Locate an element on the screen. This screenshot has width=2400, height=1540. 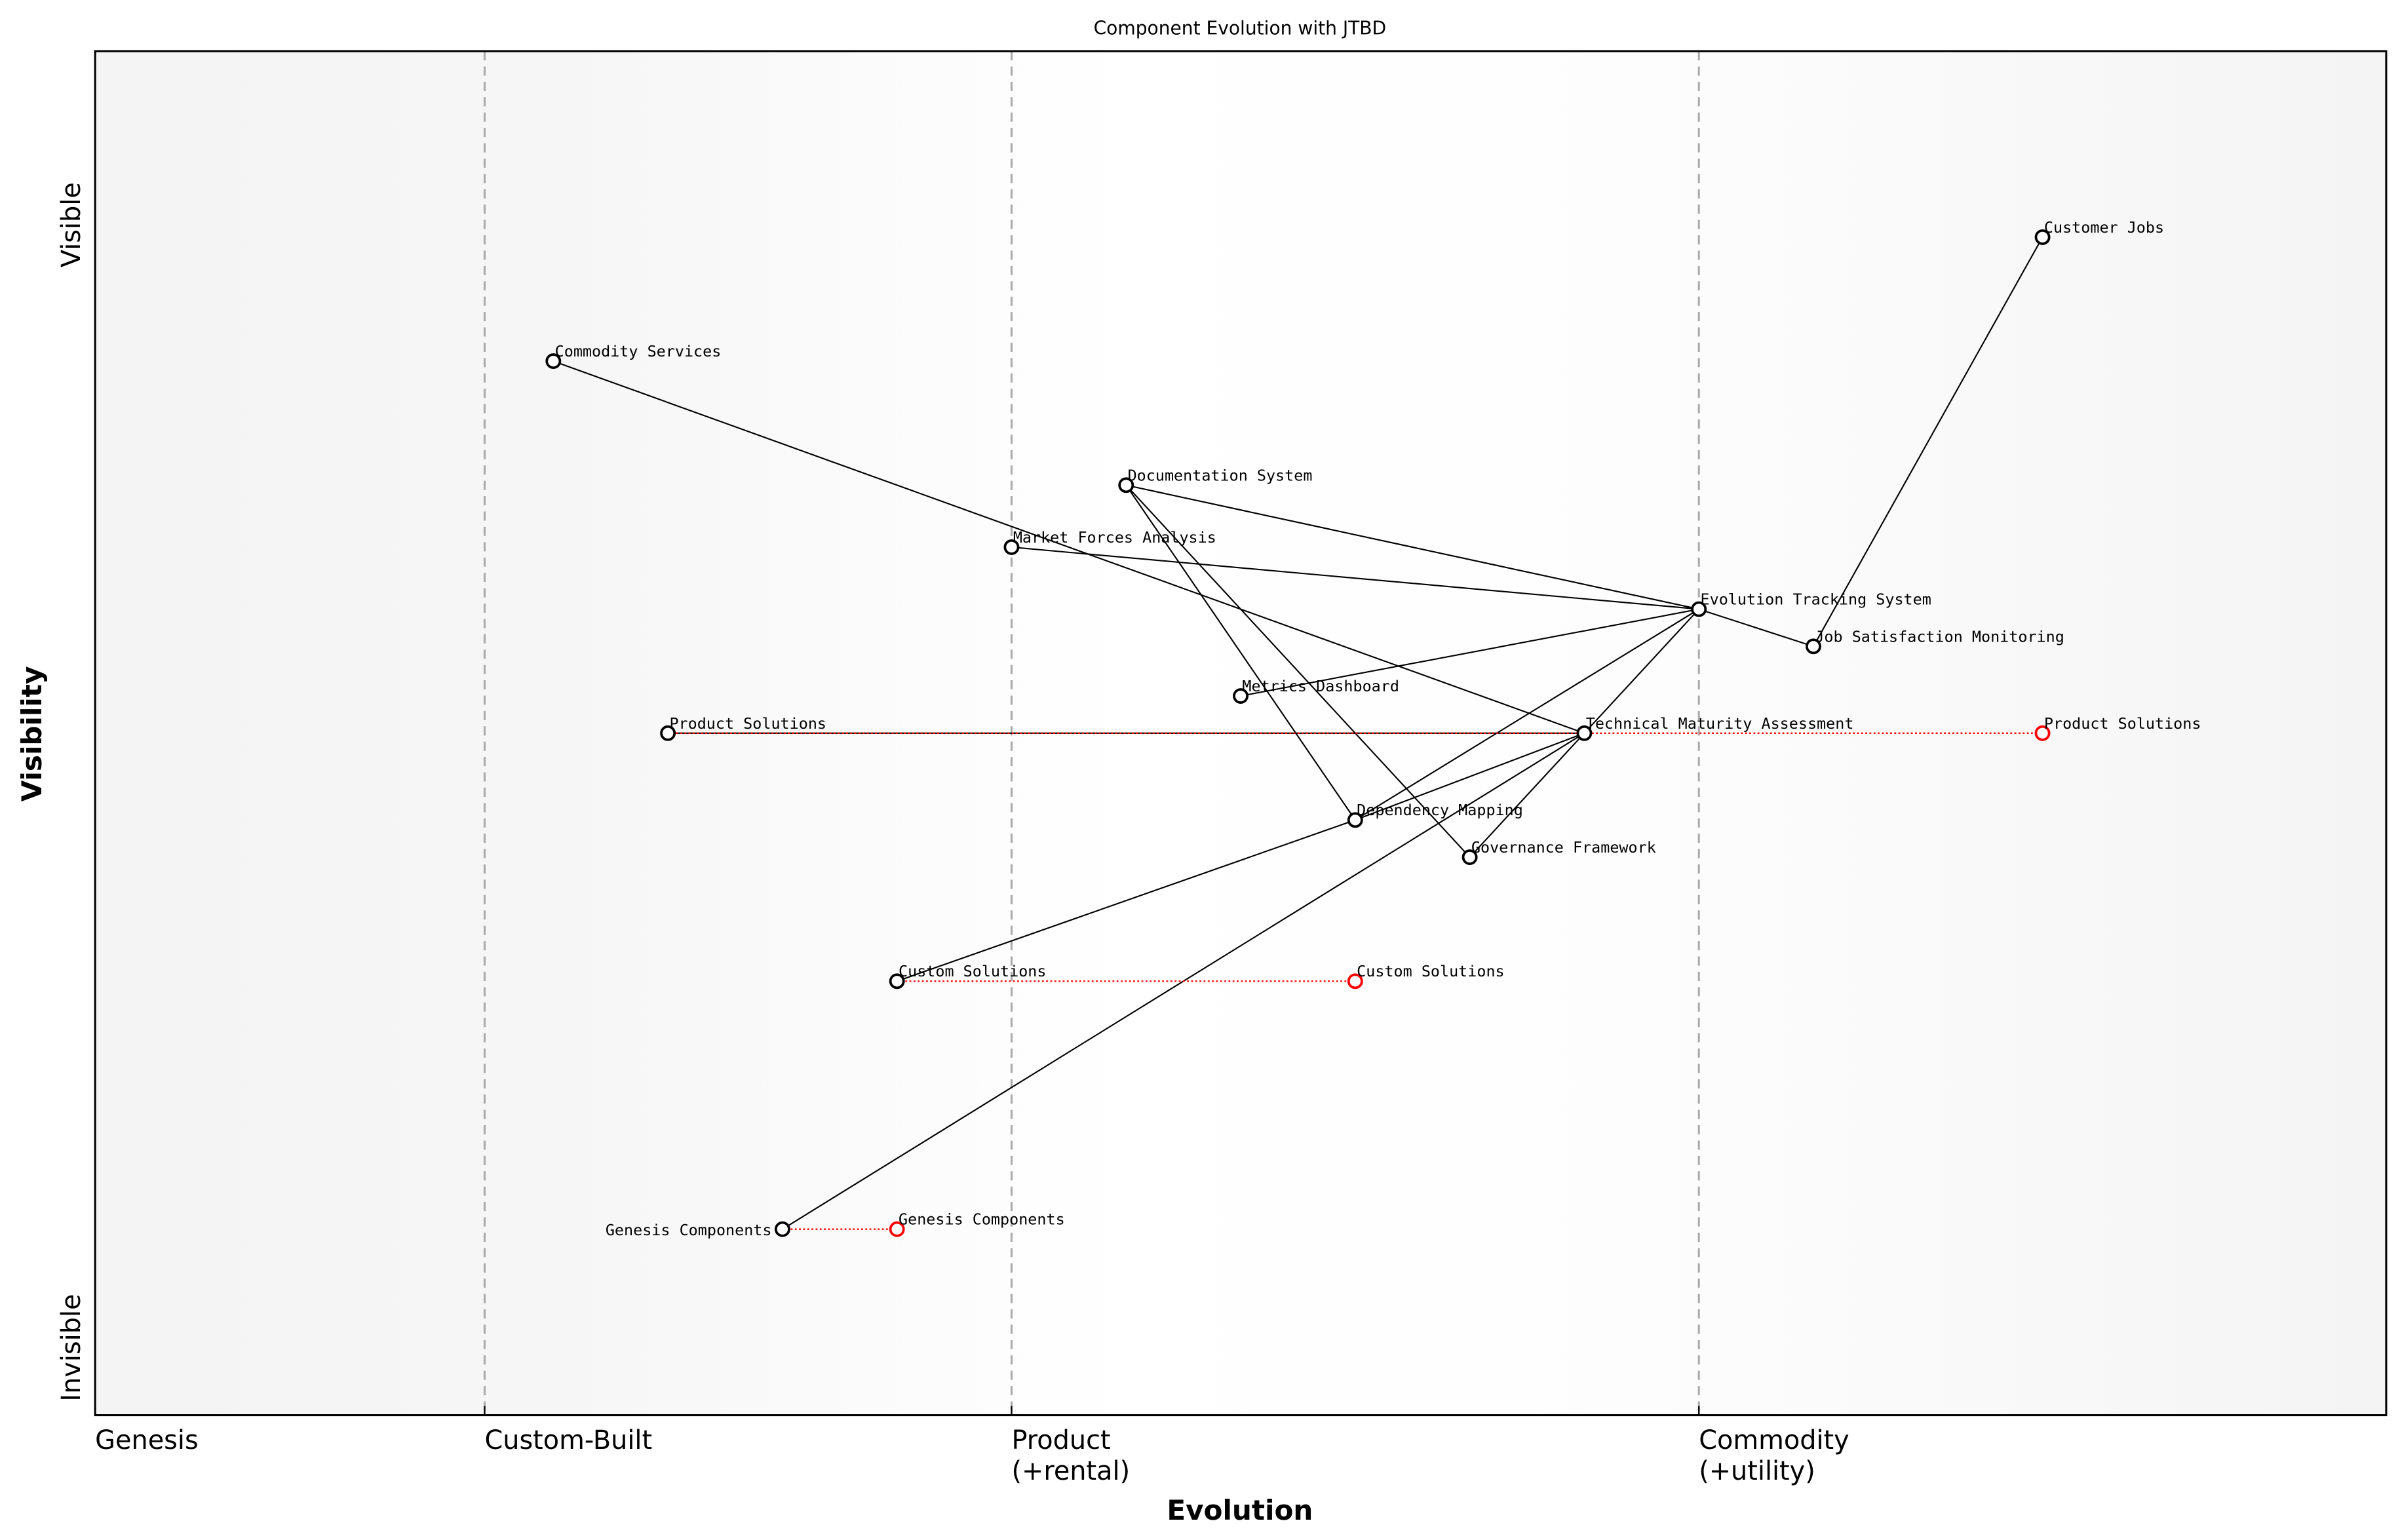
component-label: Customer Jobs is located at coordinates (2104, 227).